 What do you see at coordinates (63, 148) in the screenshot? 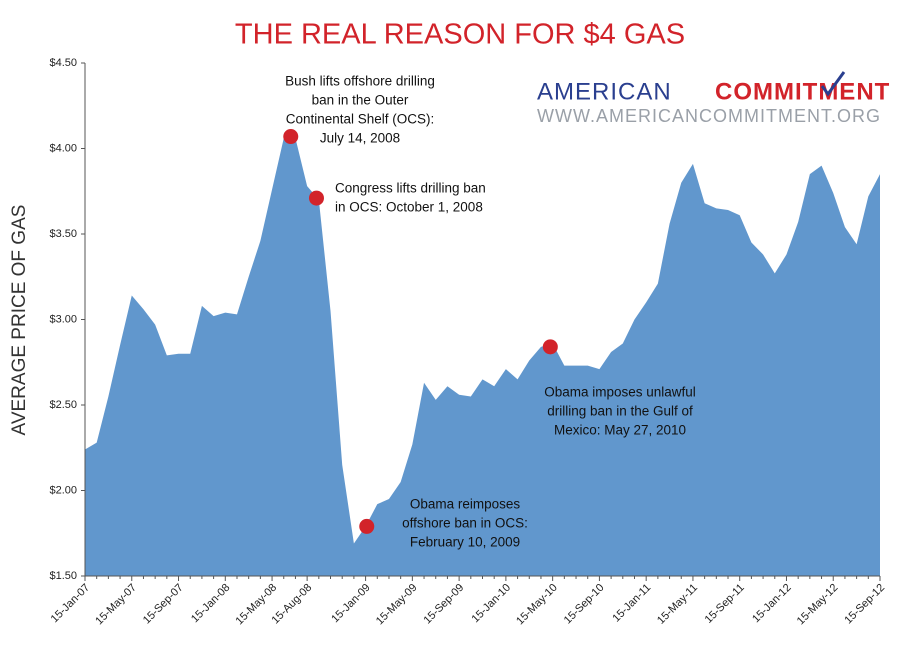
I see `y-tick-label: $4.00` at bounding box center [63, 148].